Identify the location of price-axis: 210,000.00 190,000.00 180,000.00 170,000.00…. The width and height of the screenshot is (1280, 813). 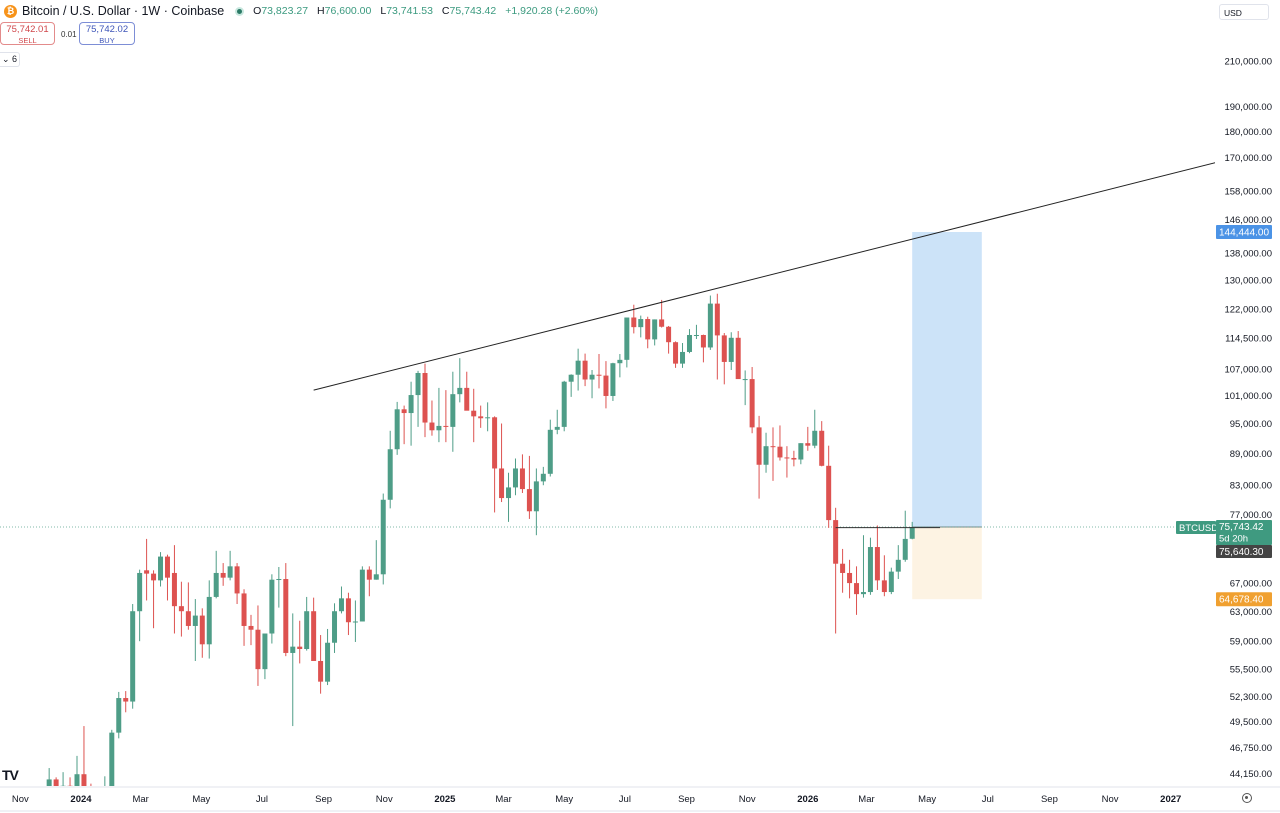
(1248, 419).